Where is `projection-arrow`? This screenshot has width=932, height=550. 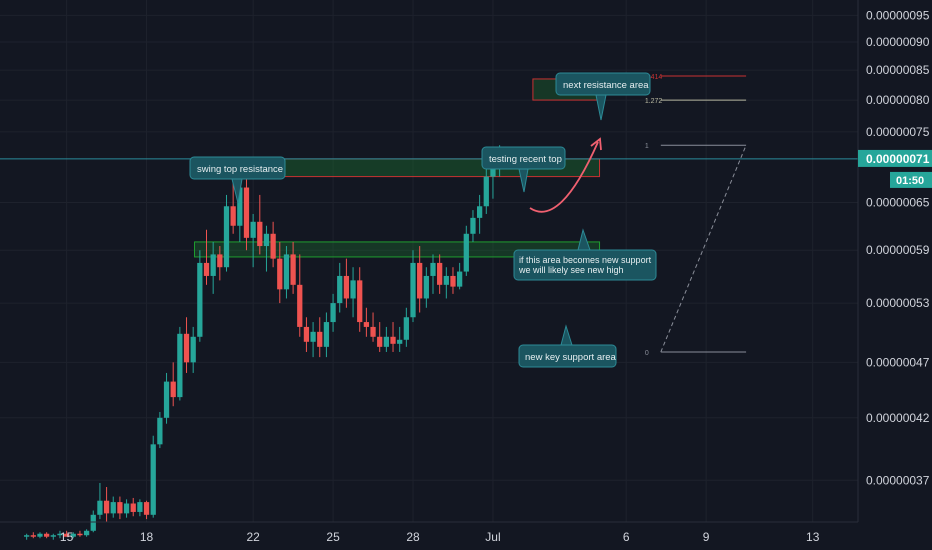 projection-arrow is located at coordinates (564, 177).